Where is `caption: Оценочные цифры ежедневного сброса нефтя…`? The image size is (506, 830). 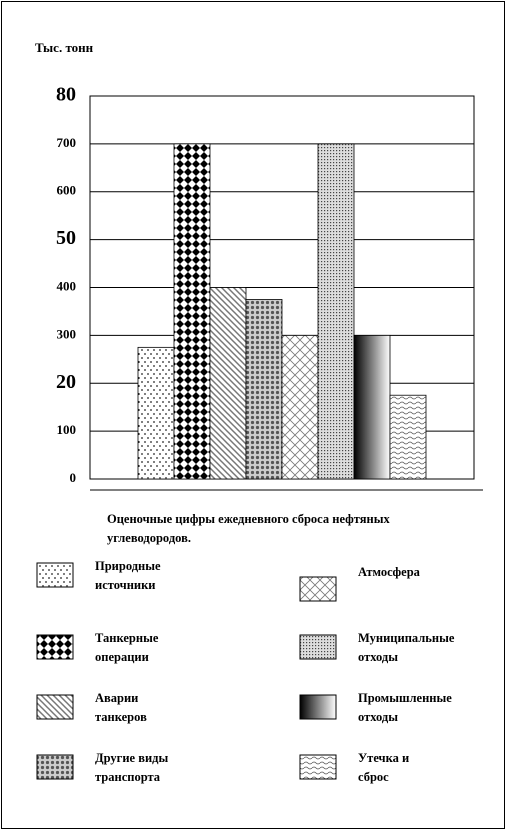 caption: Оценочные цифры ежедневного сброса нефтя… is located at coordinates (248, 528).